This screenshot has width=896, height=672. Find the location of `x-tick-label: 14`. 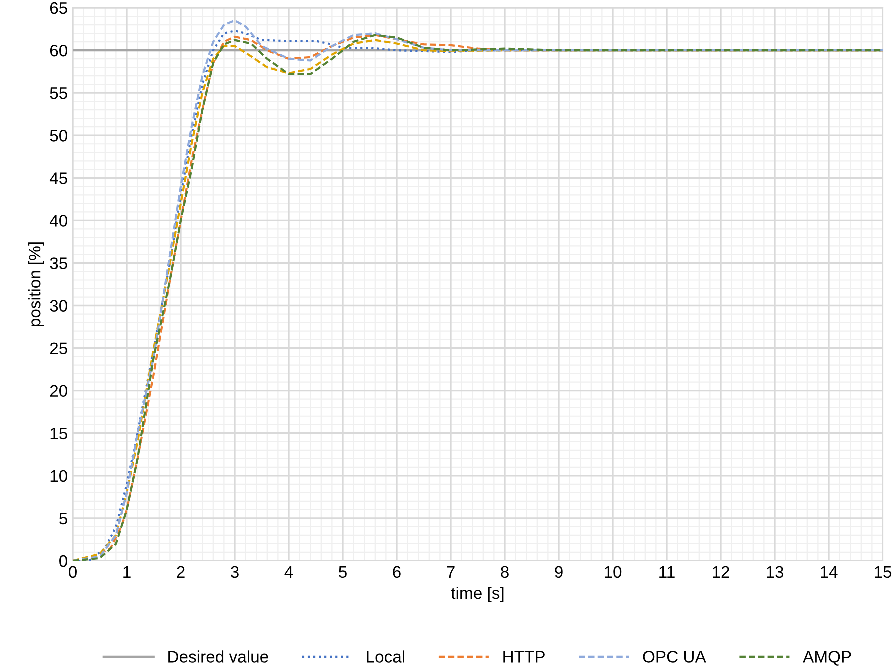

x-tick-label: 14 is located at coordinates (829, 572).